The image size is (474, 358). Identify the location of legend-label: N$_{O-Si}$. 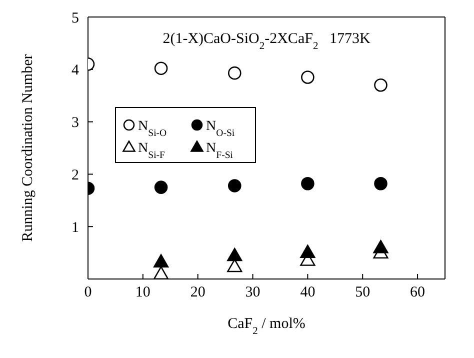
(220, 128).